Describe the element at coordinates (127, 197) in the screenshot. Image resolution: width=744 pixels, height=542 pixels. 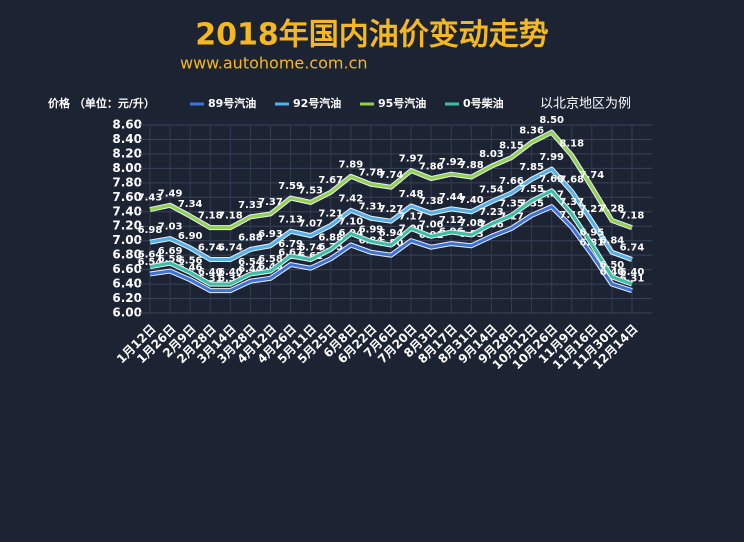
I see `y-tick-label: 7.60` at that location.